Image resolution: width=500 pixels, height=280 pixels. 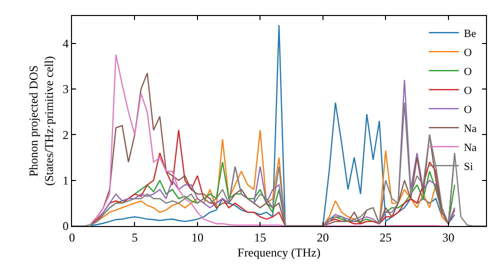 I want to click on y-tick-label: 0, so click(x=65, y=226).